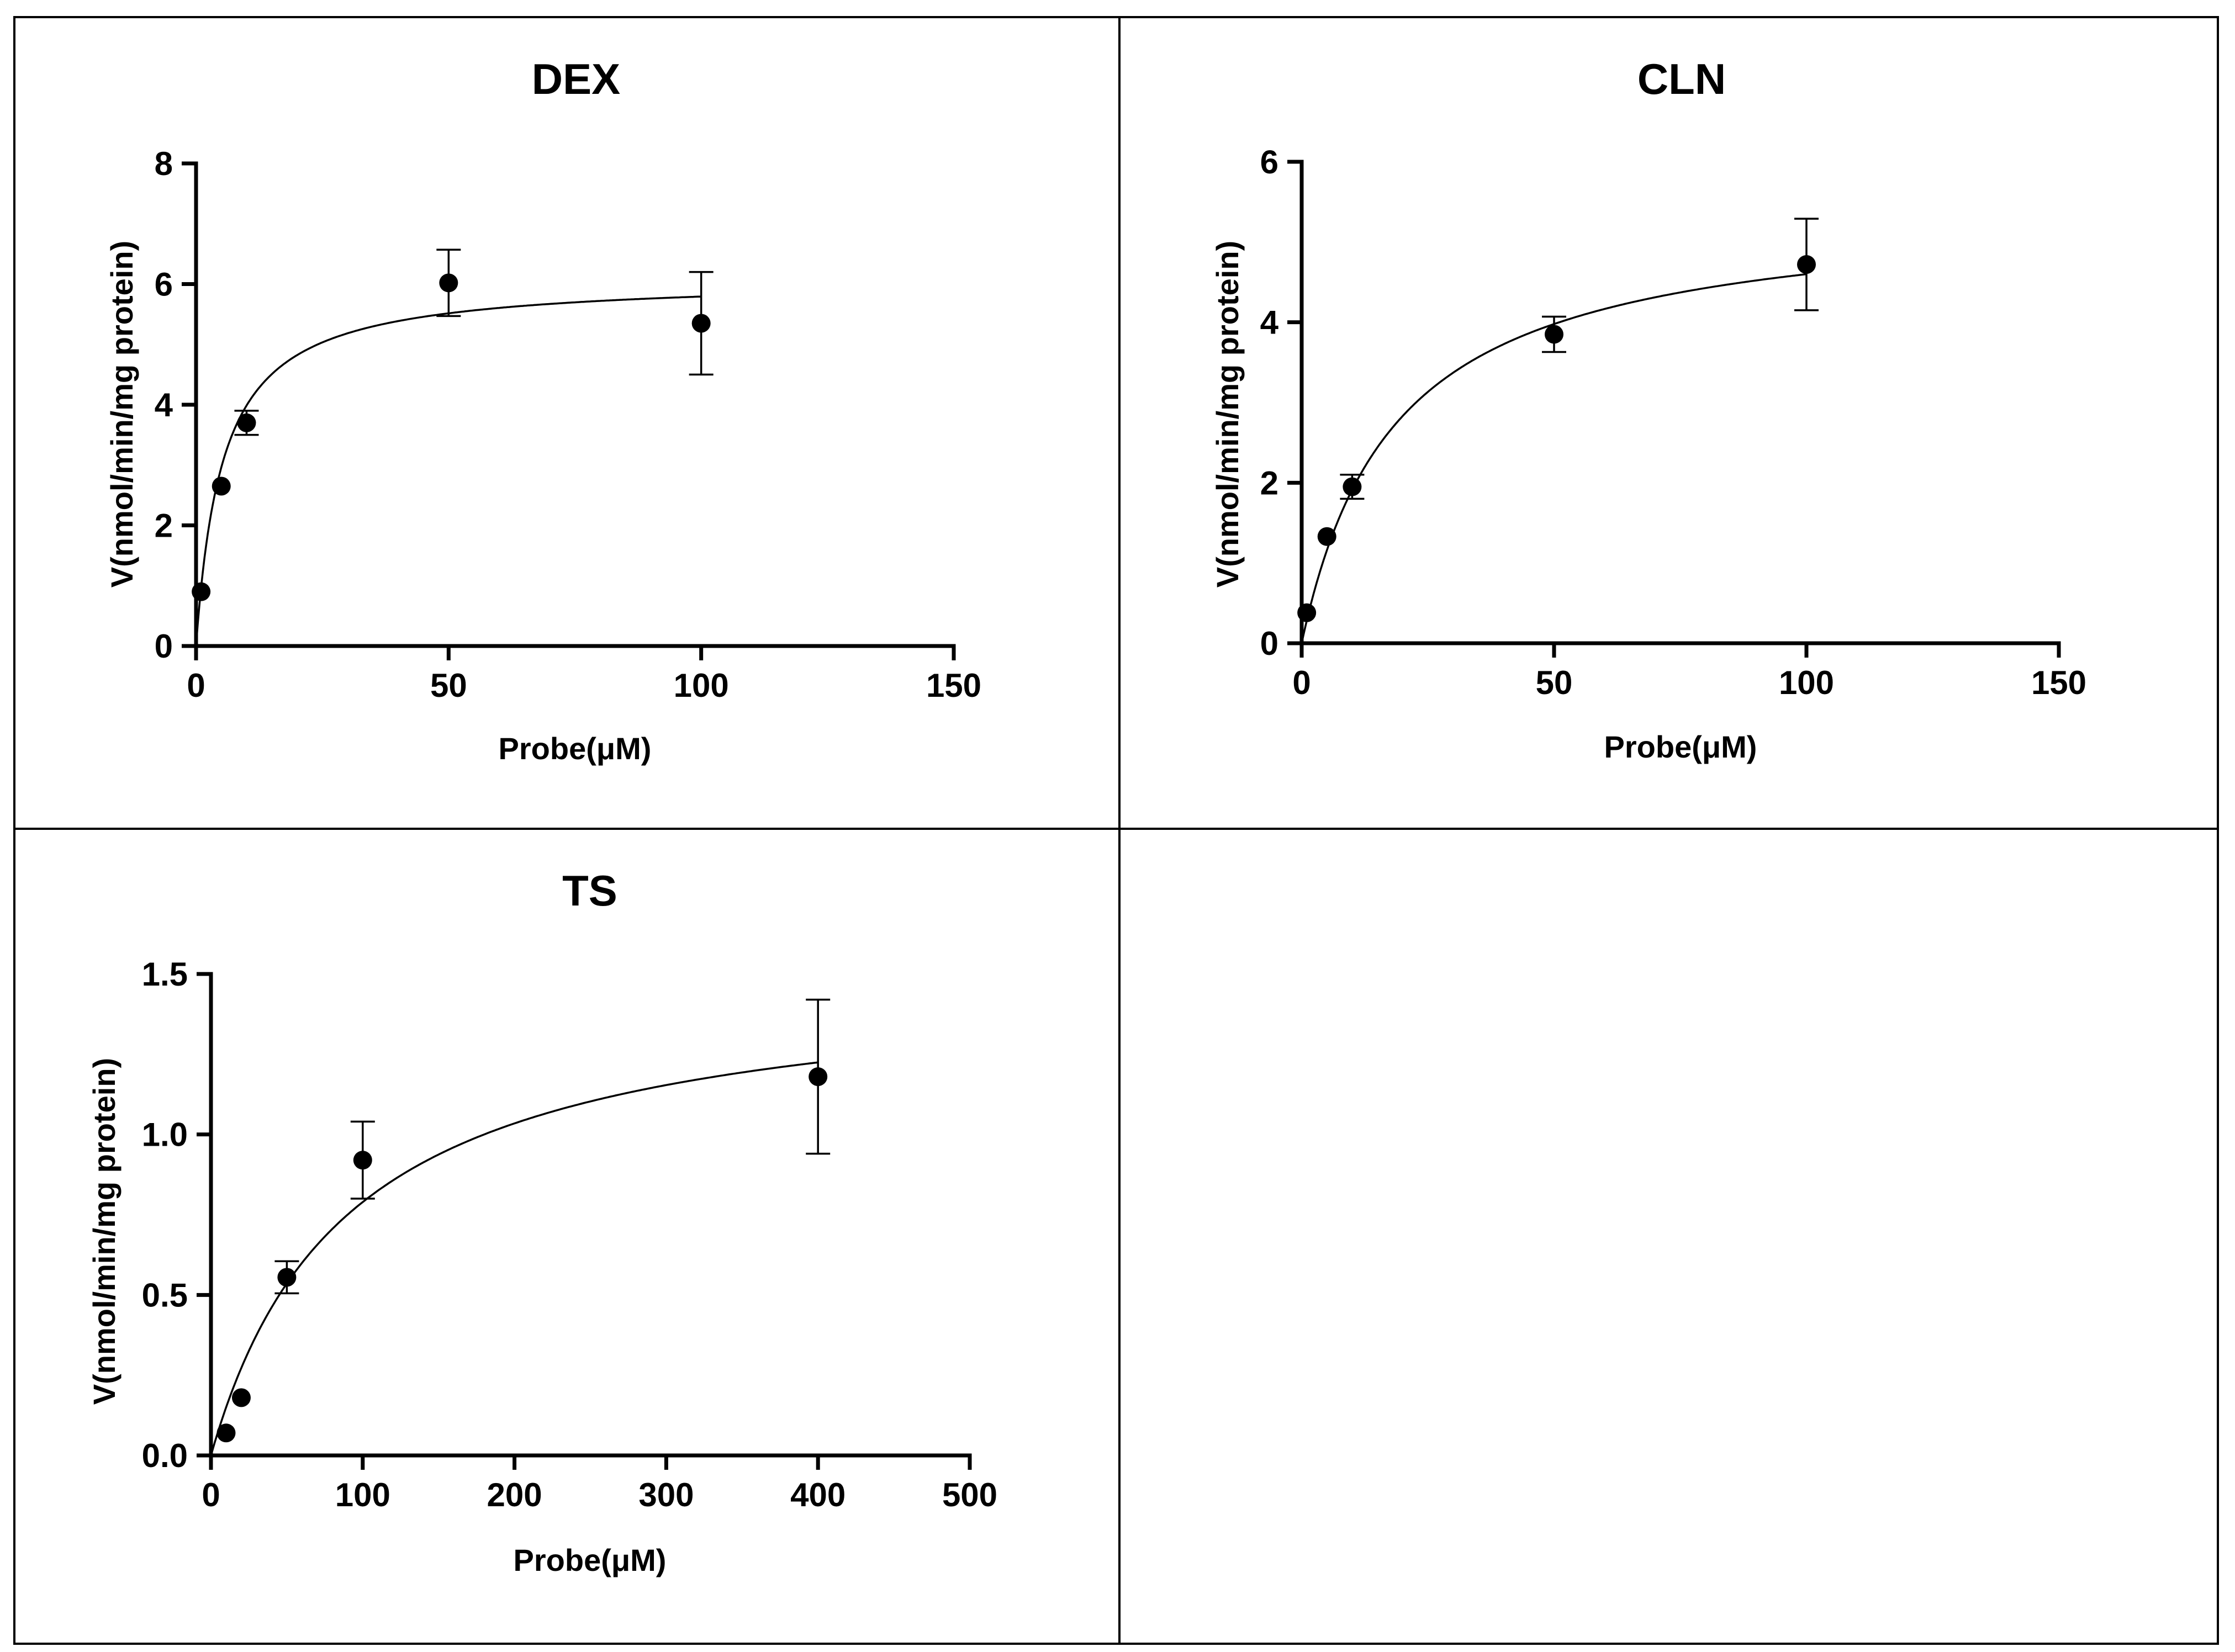  Describe the element at coordinates (165, 1295) in the screenshot. I see `y-tick-label: 0.5` at that location.